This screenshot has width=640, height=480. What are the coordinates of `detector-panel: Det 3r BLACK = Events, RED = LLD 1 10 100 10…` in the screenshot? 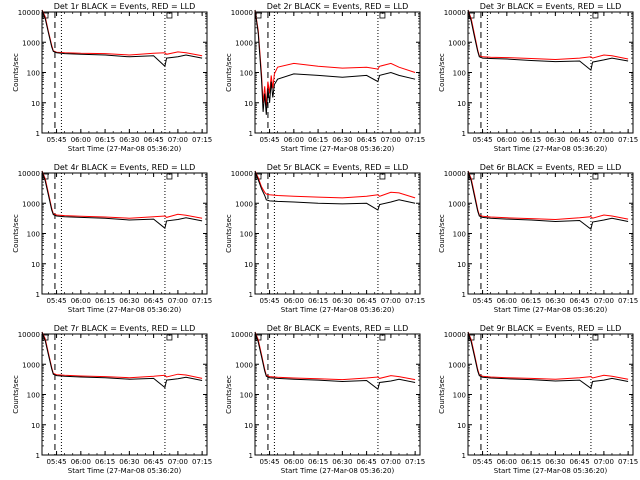 It's located at (538, 77).